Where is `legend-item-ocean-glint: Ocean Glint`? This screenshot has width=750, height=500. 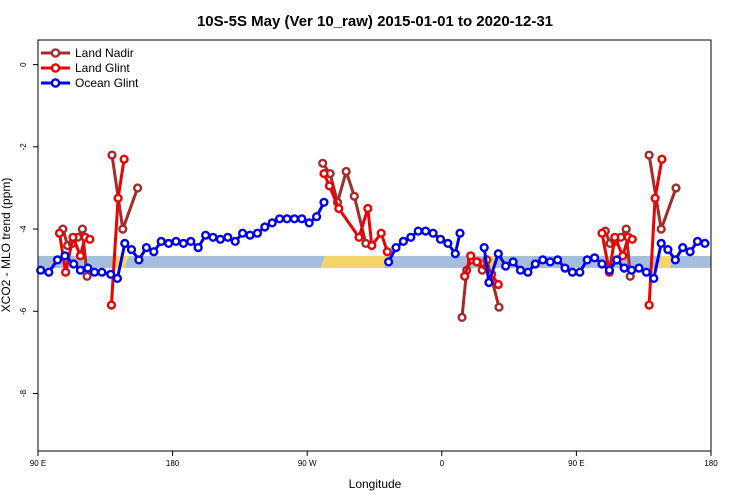
legend-item-ocean-glint: Ocean Glint is located at coordinates (90, 83).